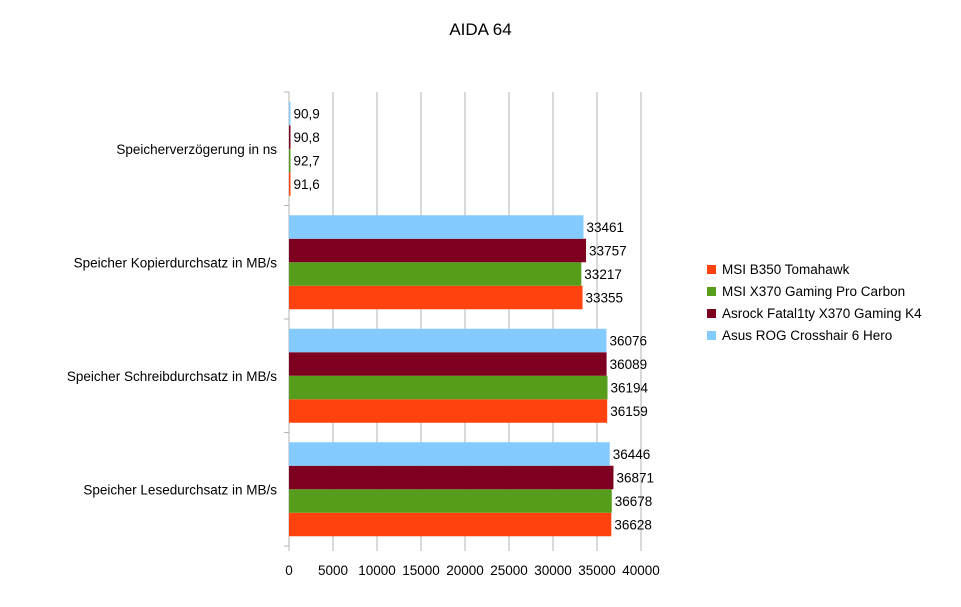  Describe the element at coordinates (307, 161) in the screenshot. I see `data-label: 92,7` at that location.